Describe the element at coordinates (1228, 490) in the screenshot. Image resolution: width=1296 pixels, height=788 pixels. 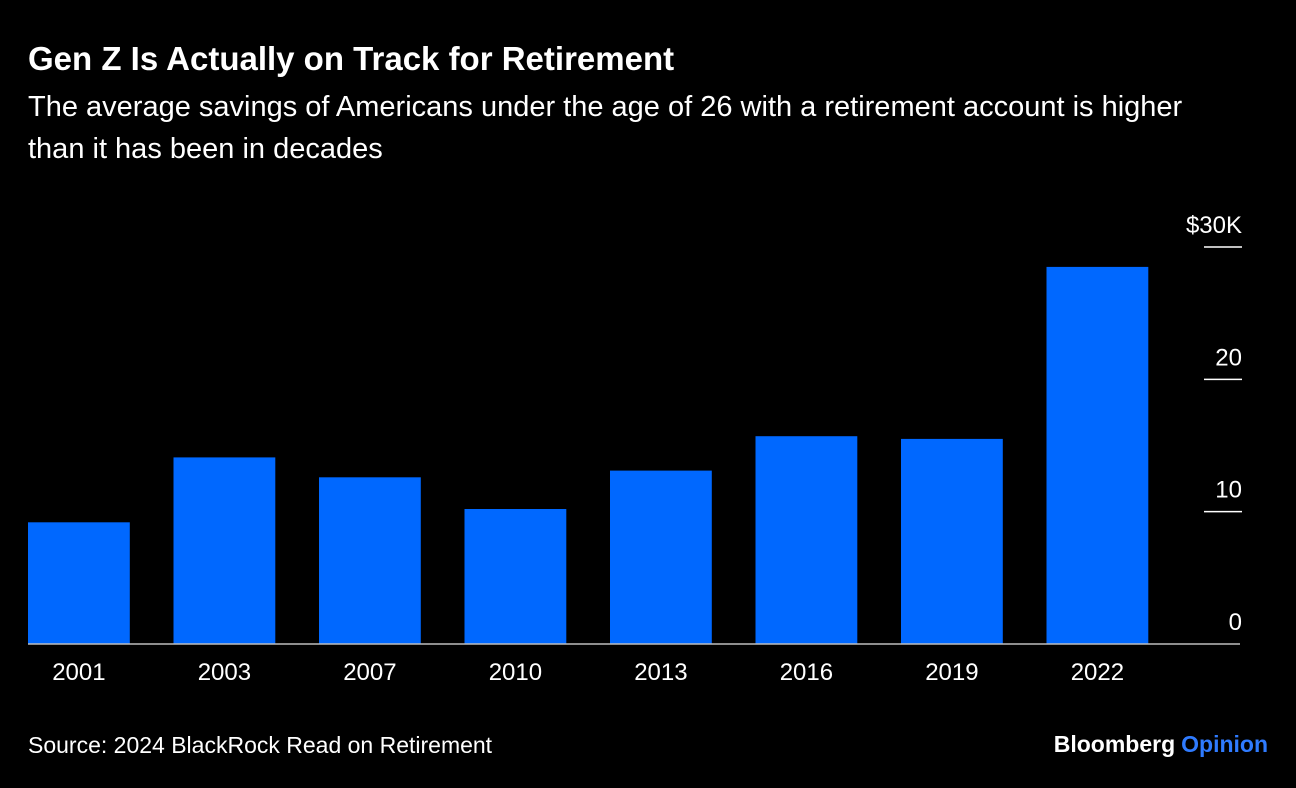
I see `y-tick-label: 10` at that location.